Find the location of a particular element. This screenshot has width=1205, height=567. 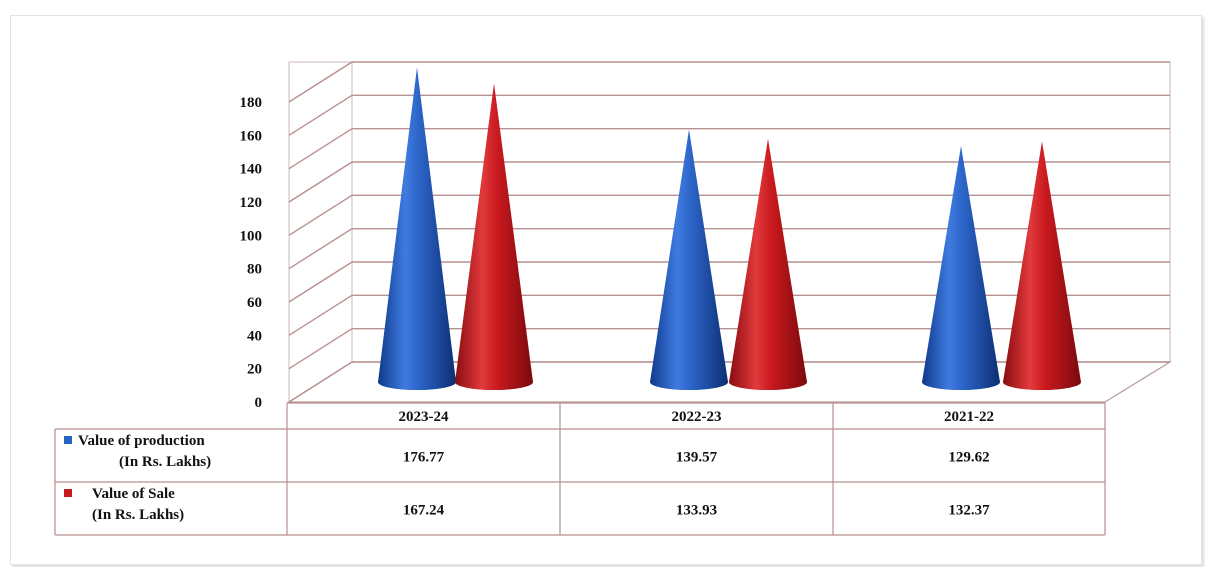

y-tick-label: 140 is located at coordinates (251, 170).